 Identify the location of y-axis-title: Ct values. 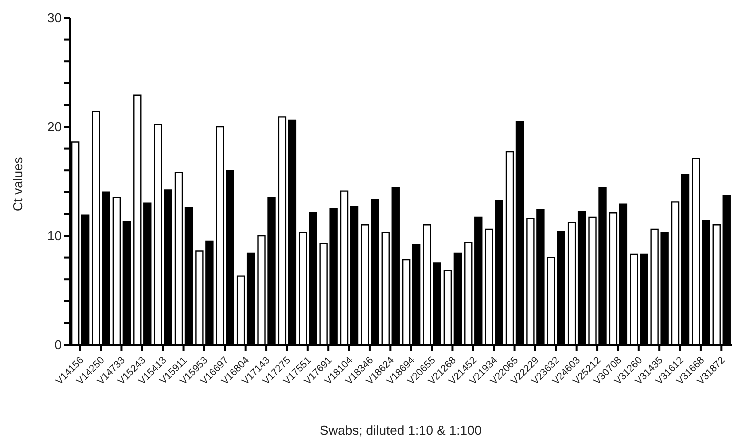
(18, 184).